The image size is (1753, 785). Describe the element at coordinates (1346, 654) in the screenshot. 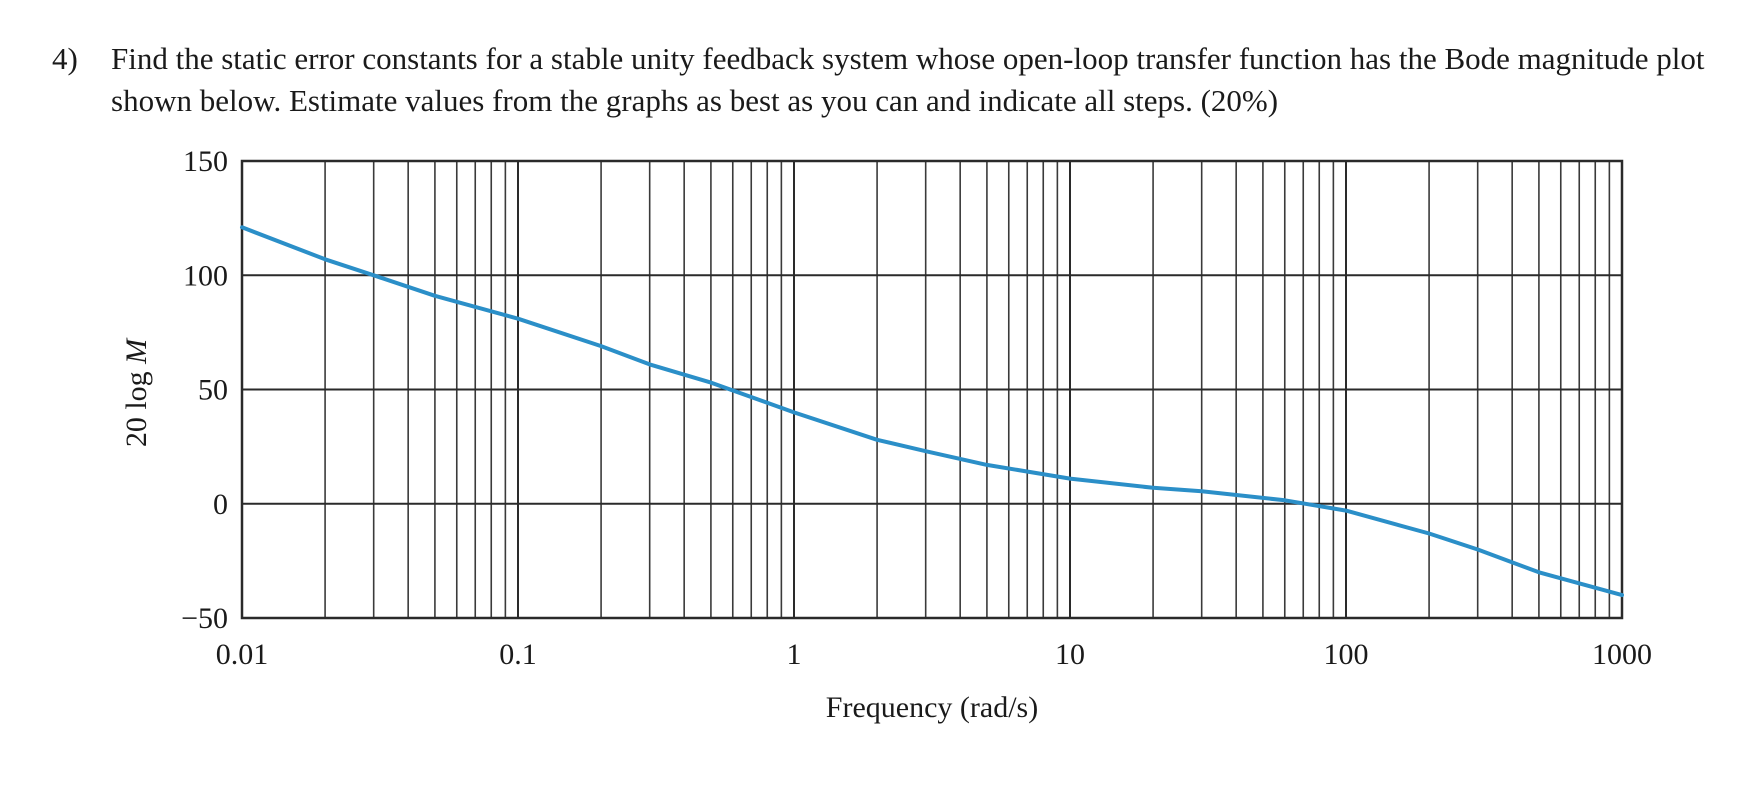

I see `x-tick-label: 100` at that location.